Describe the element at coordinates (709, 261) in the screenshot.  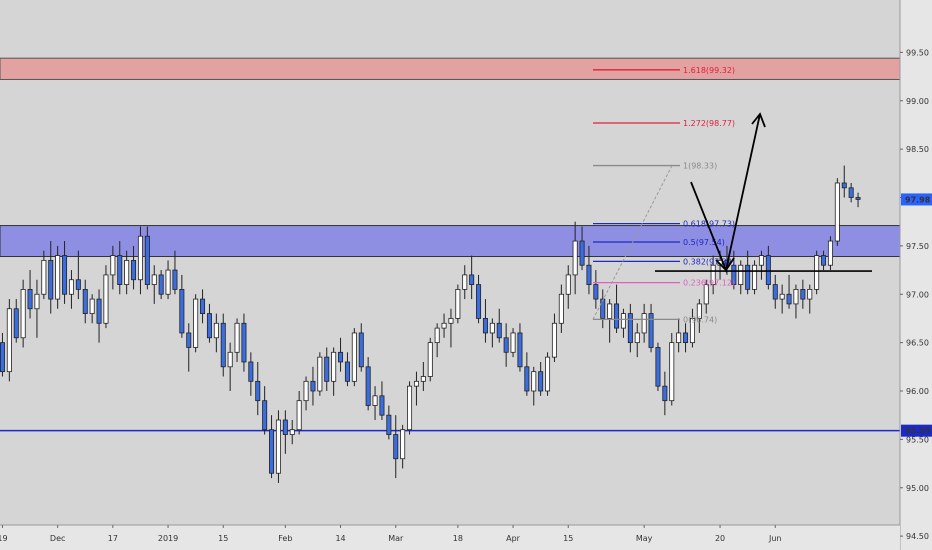
I see `fib-level-label: 0.382(97.34)` at that location.